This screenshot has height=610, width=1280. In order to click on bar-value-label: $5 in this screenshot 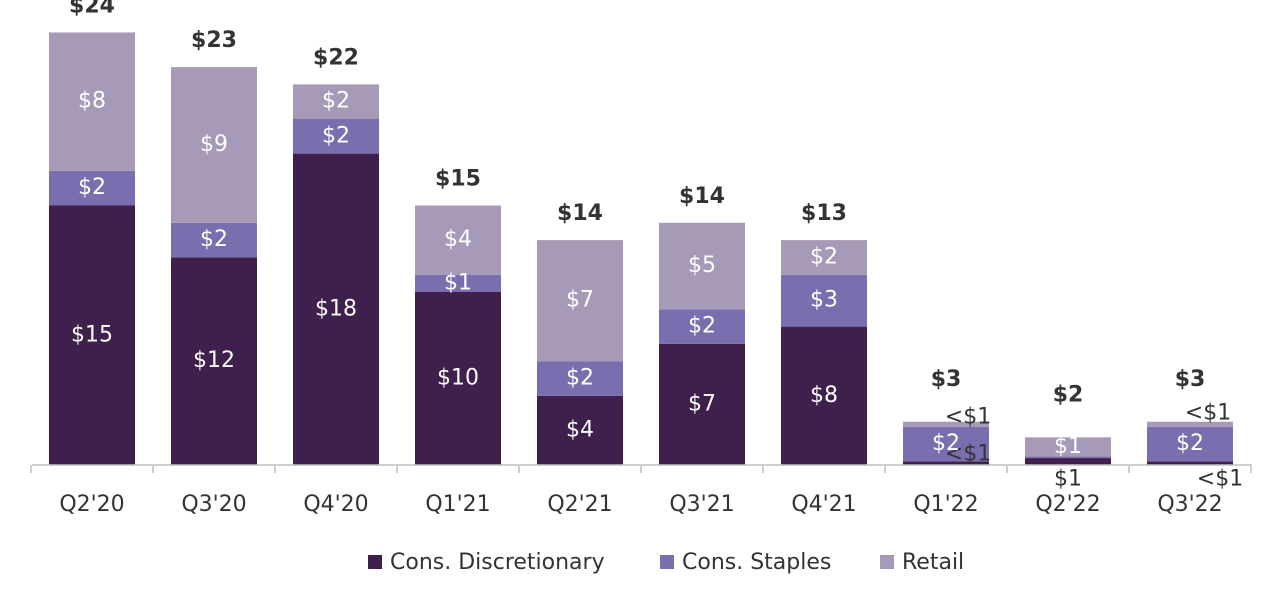, I will do `click(702, 265)`.